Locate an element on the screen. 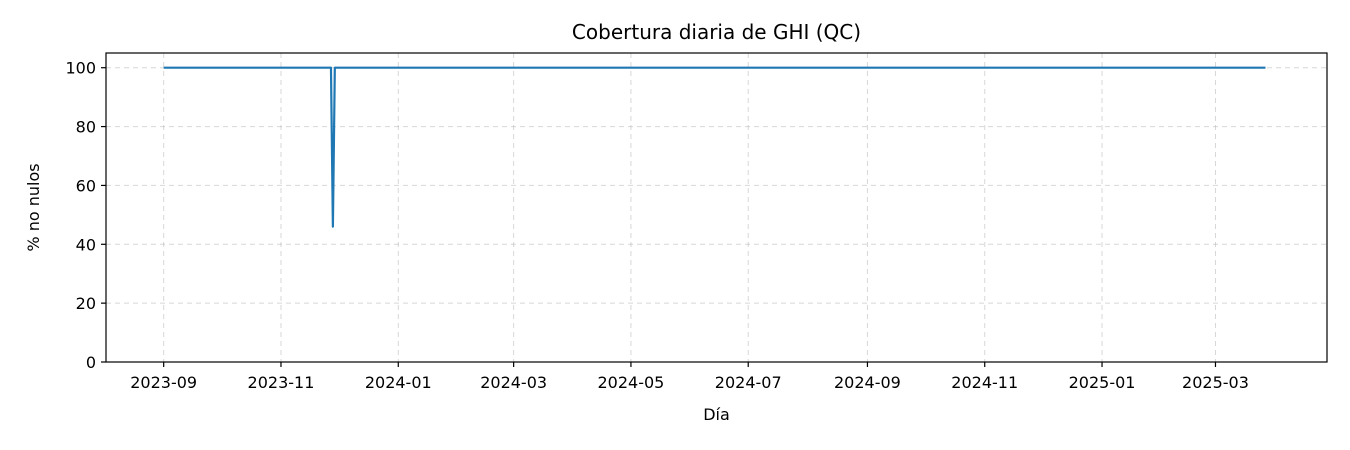  y-axis-ticks: 0 20 40 60 80 100 is located at coordinates (85, 215).